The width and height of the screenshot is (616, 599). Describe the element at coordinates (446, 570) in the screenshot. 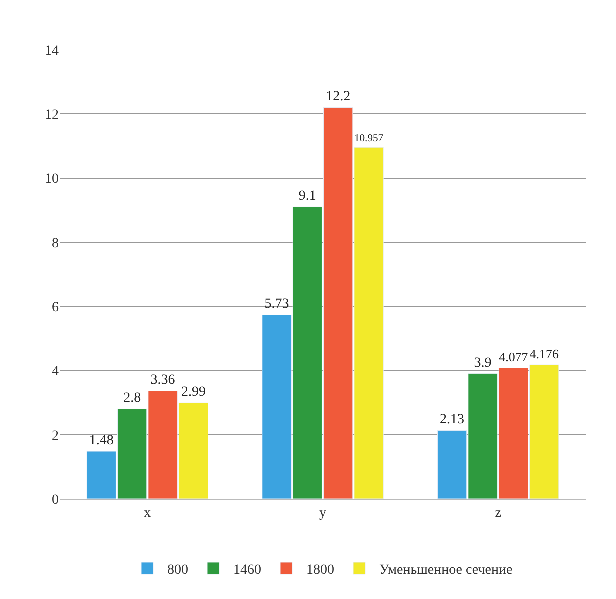

I see `legend-label: Уменьшенное сечение` at that location.